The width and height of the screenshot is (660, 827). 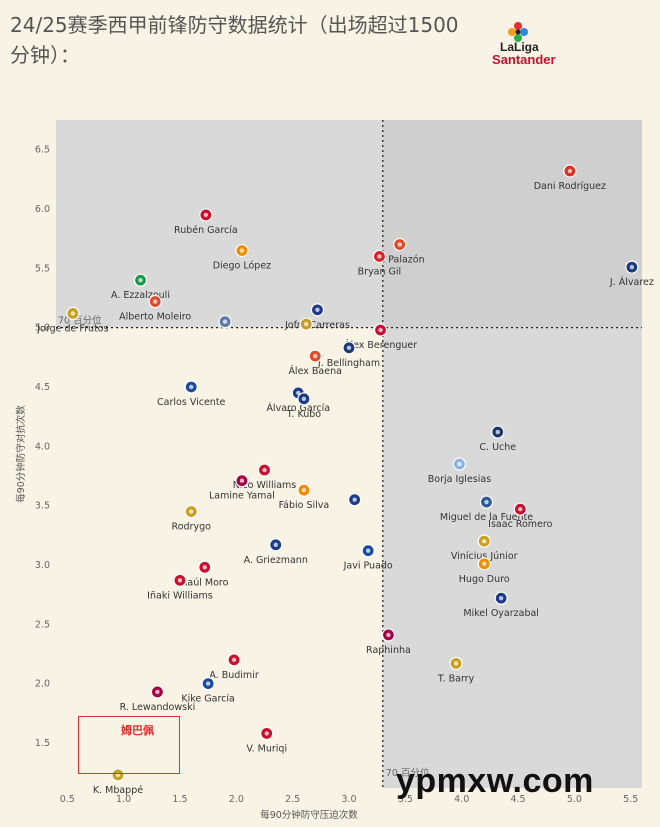 I want to click on point-label: Álvaro García, so click(x=298, y=408).